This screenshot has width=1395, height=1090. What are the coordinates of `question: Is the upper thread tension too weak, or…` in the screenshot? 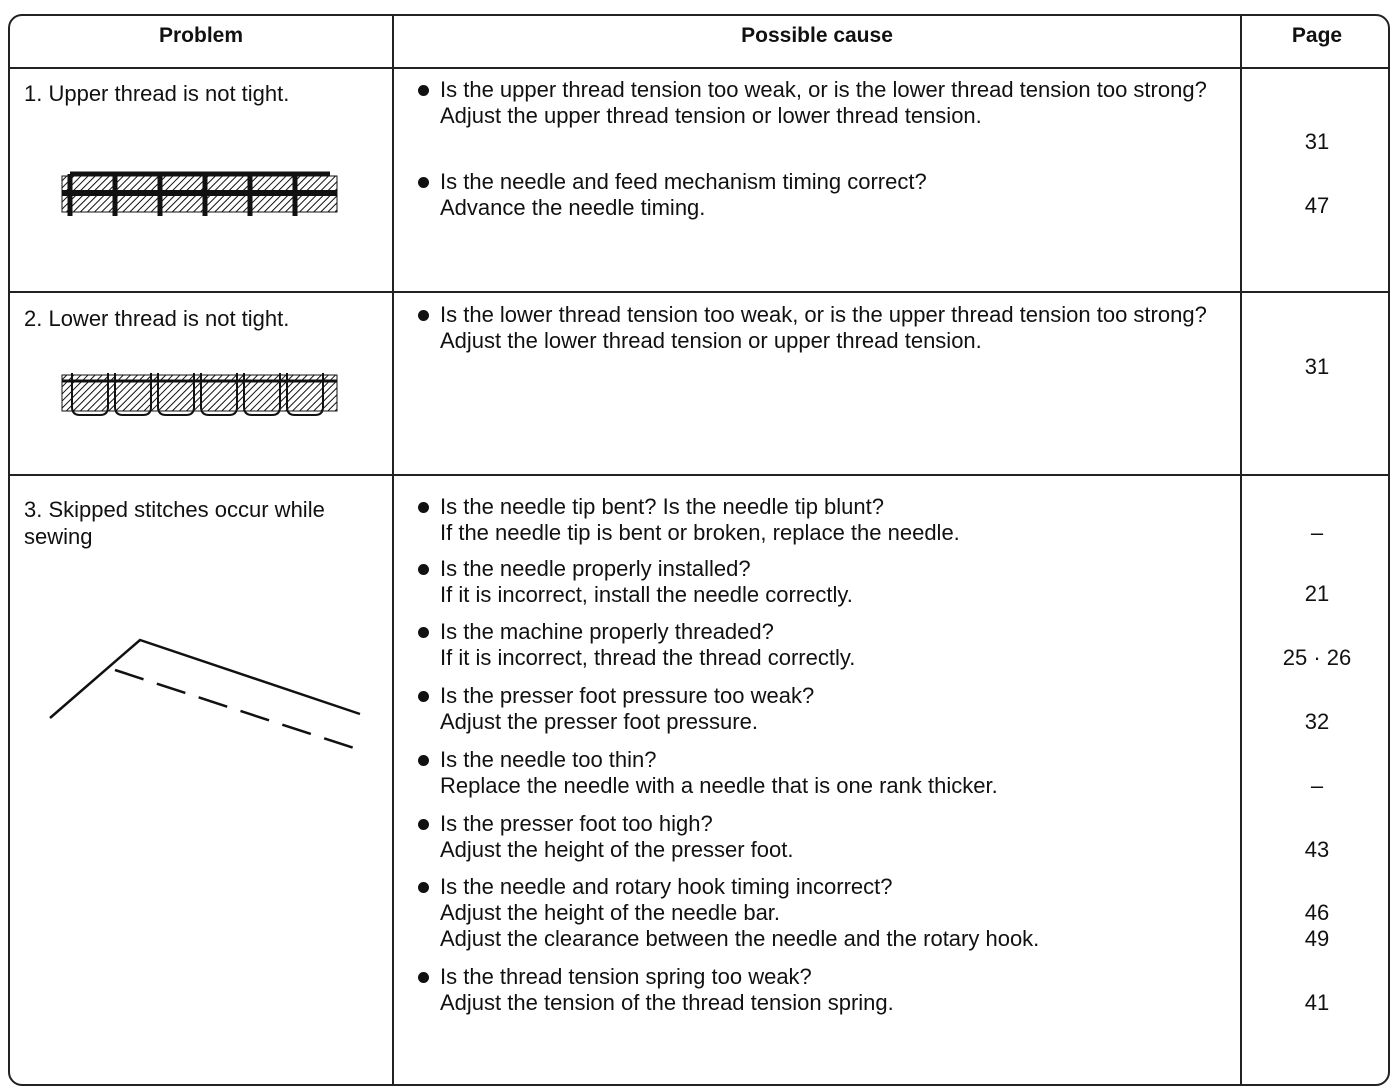 It's located at (823, 89).